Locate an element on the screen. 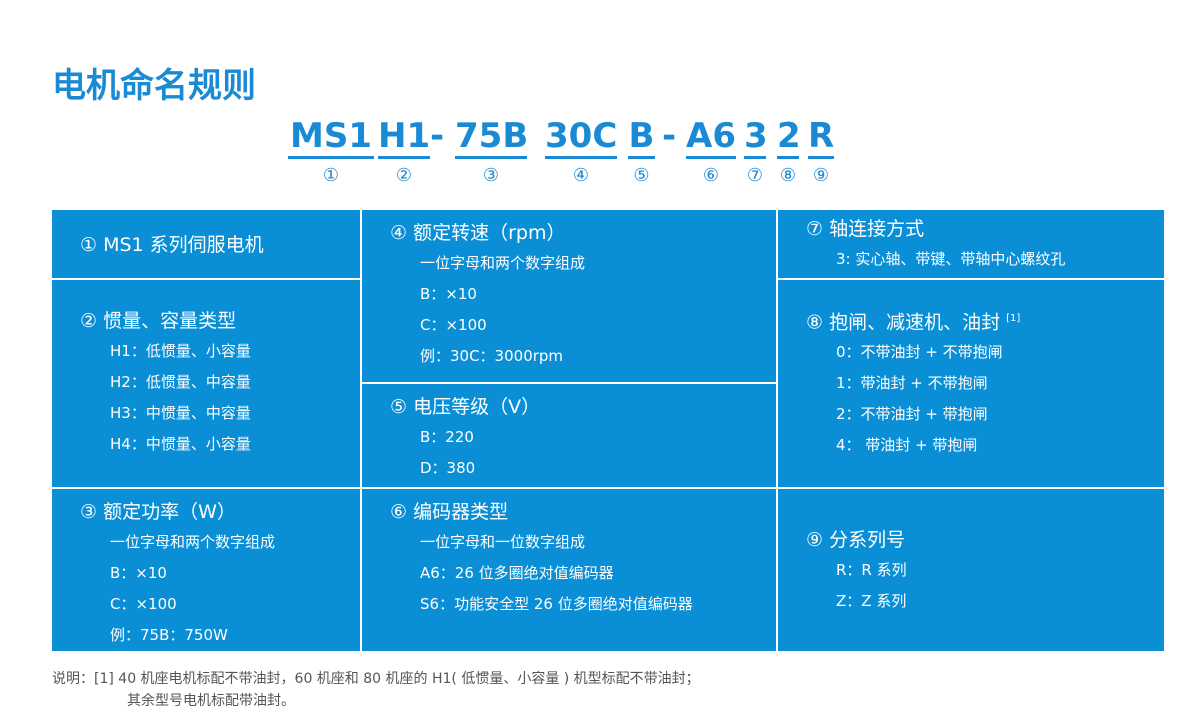 Image resolution: width=1200 pixels, height=724 pixels. cell-heading-text: ⑧ 抱闸、减速机、油封 is located at coordinates (903, 322).